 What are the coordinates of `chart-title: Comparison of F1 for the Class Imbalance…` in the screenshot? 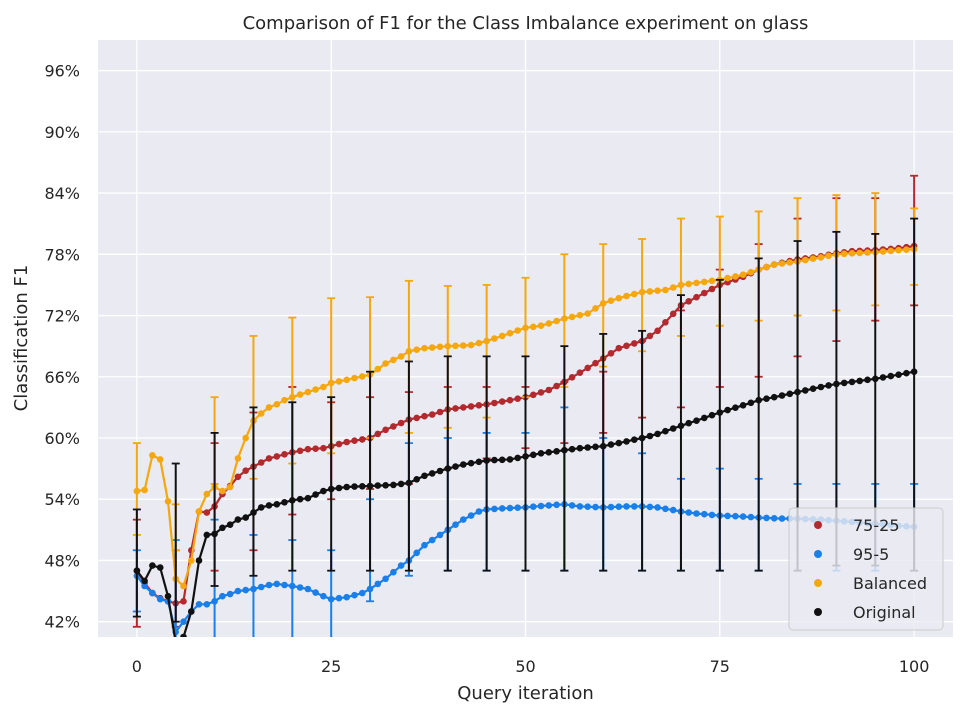 It's located at (526, 23).